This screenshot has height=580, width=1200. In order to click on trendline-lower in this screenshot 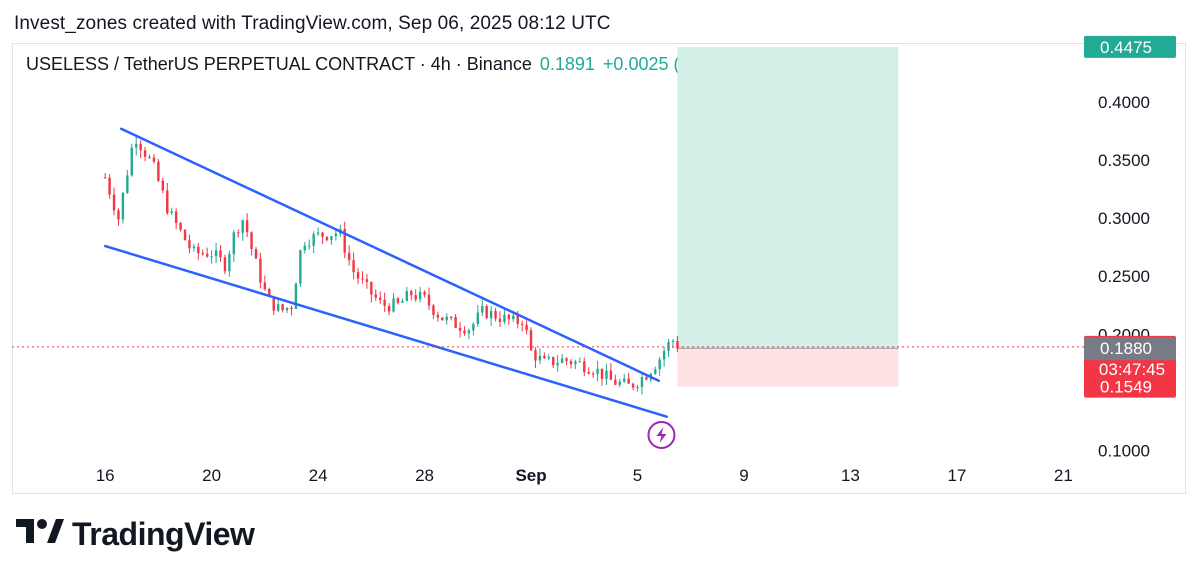, I will do `click(386, 331)`.